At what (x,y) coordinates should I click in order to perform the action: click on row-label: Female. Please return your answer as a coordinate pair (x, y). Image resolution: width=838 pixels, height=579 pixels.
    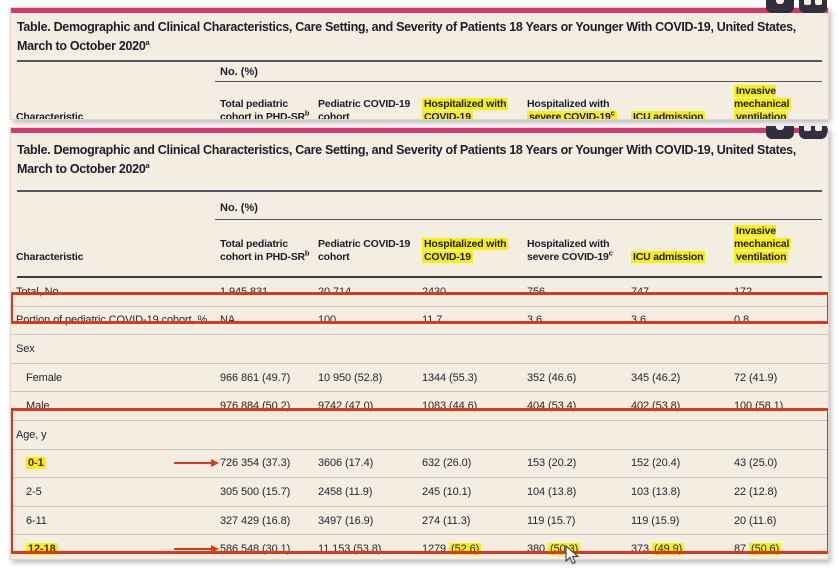
    Looking at the image, I should click on (44, 377).